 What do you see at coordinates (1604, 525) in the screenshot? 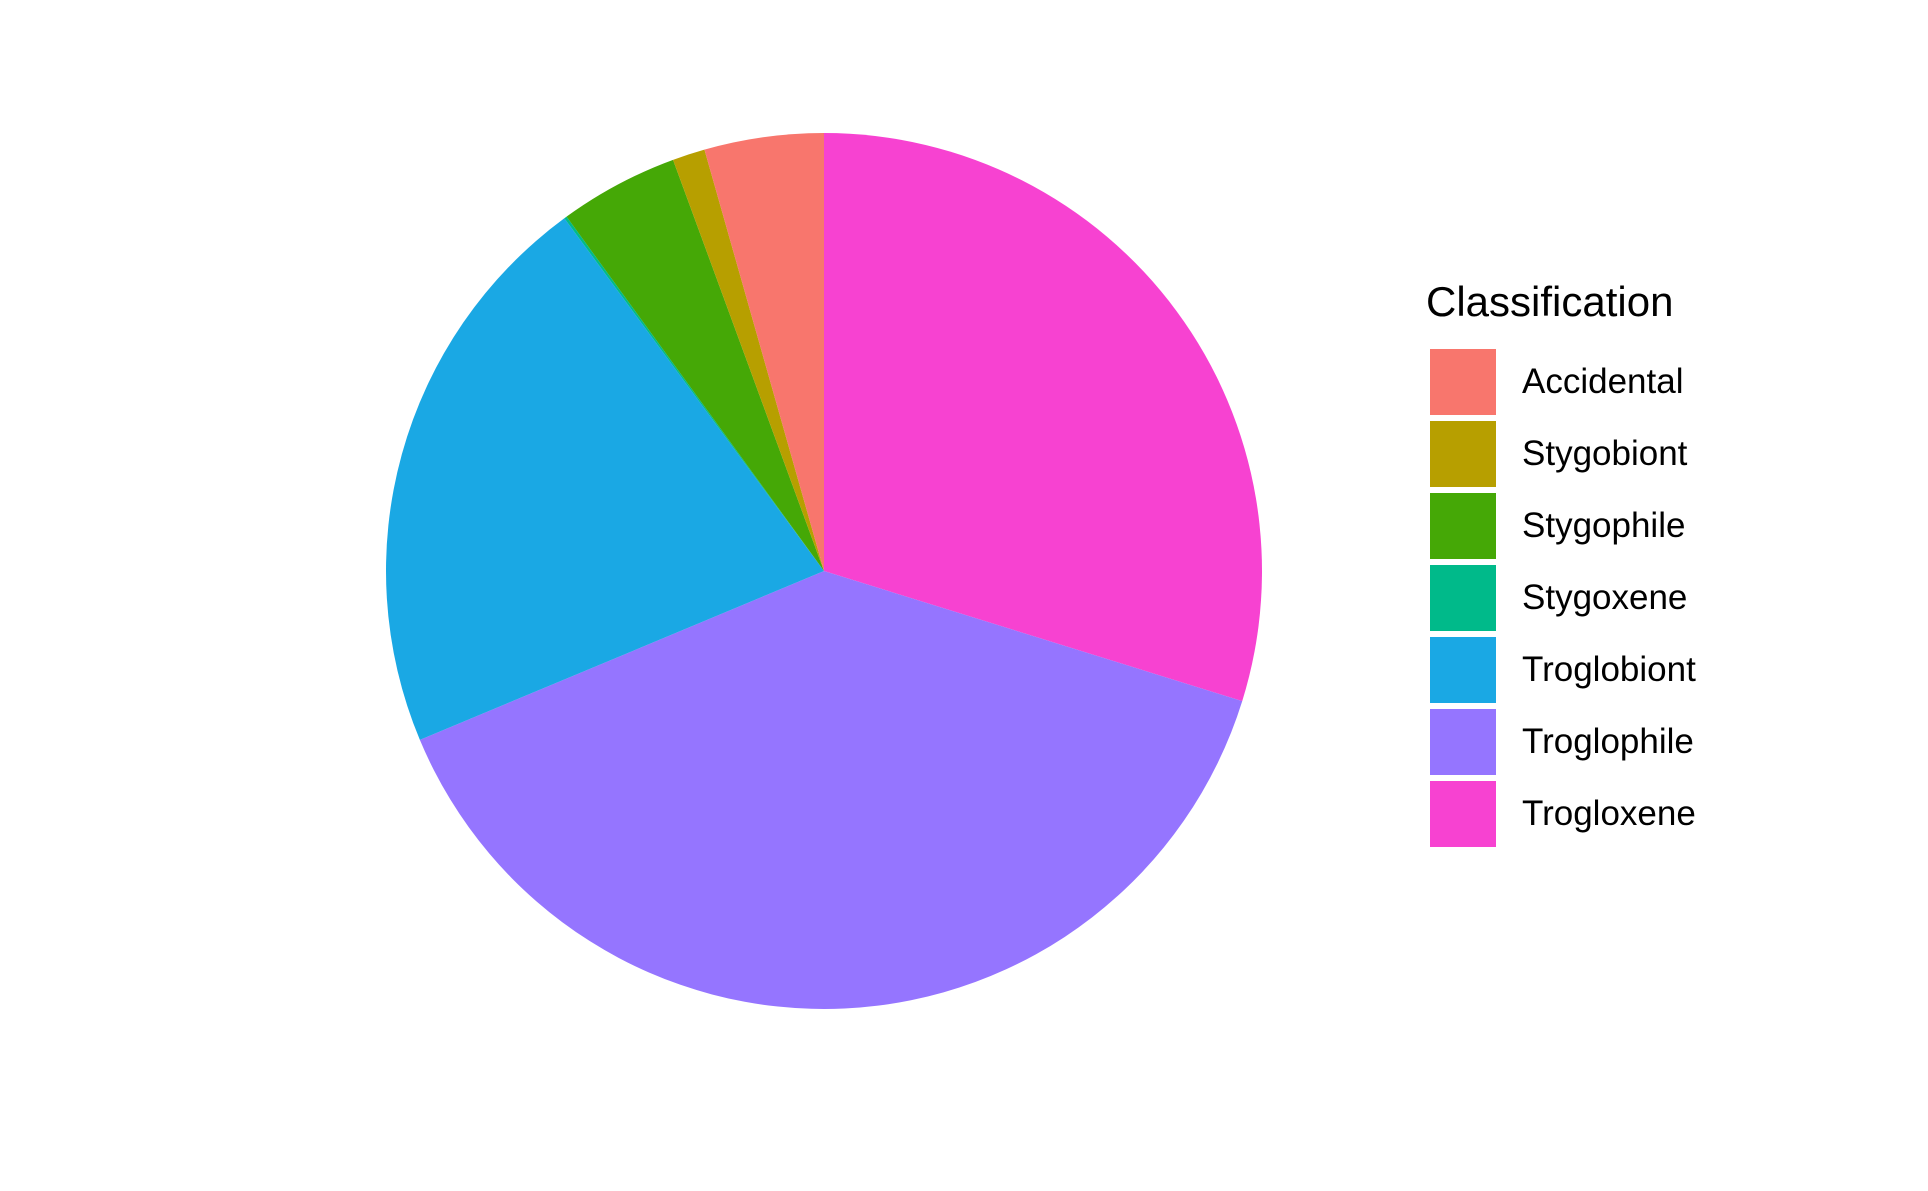
I see `legend-label-stygophile: Stygophile` at bounding box center [1604, 525].